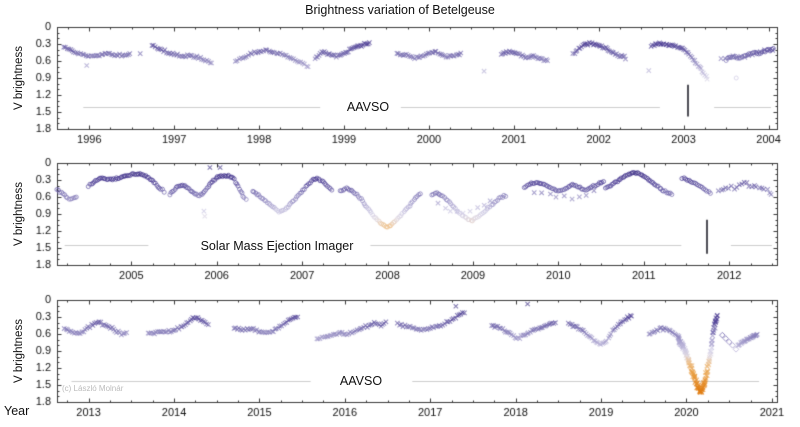  I want to click on y-axis-label-panel-1: V brightness, so click(19, 78).